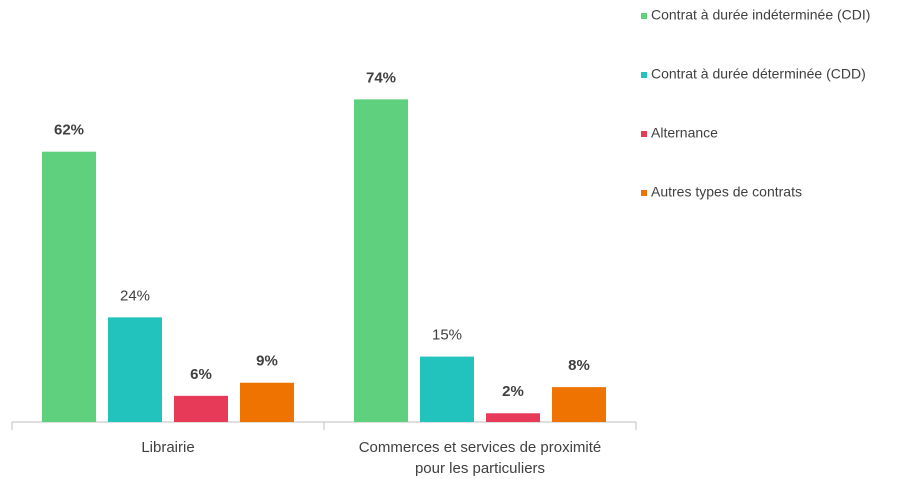  I want to click on x-tick-label: Librairie, so click(168, 447).